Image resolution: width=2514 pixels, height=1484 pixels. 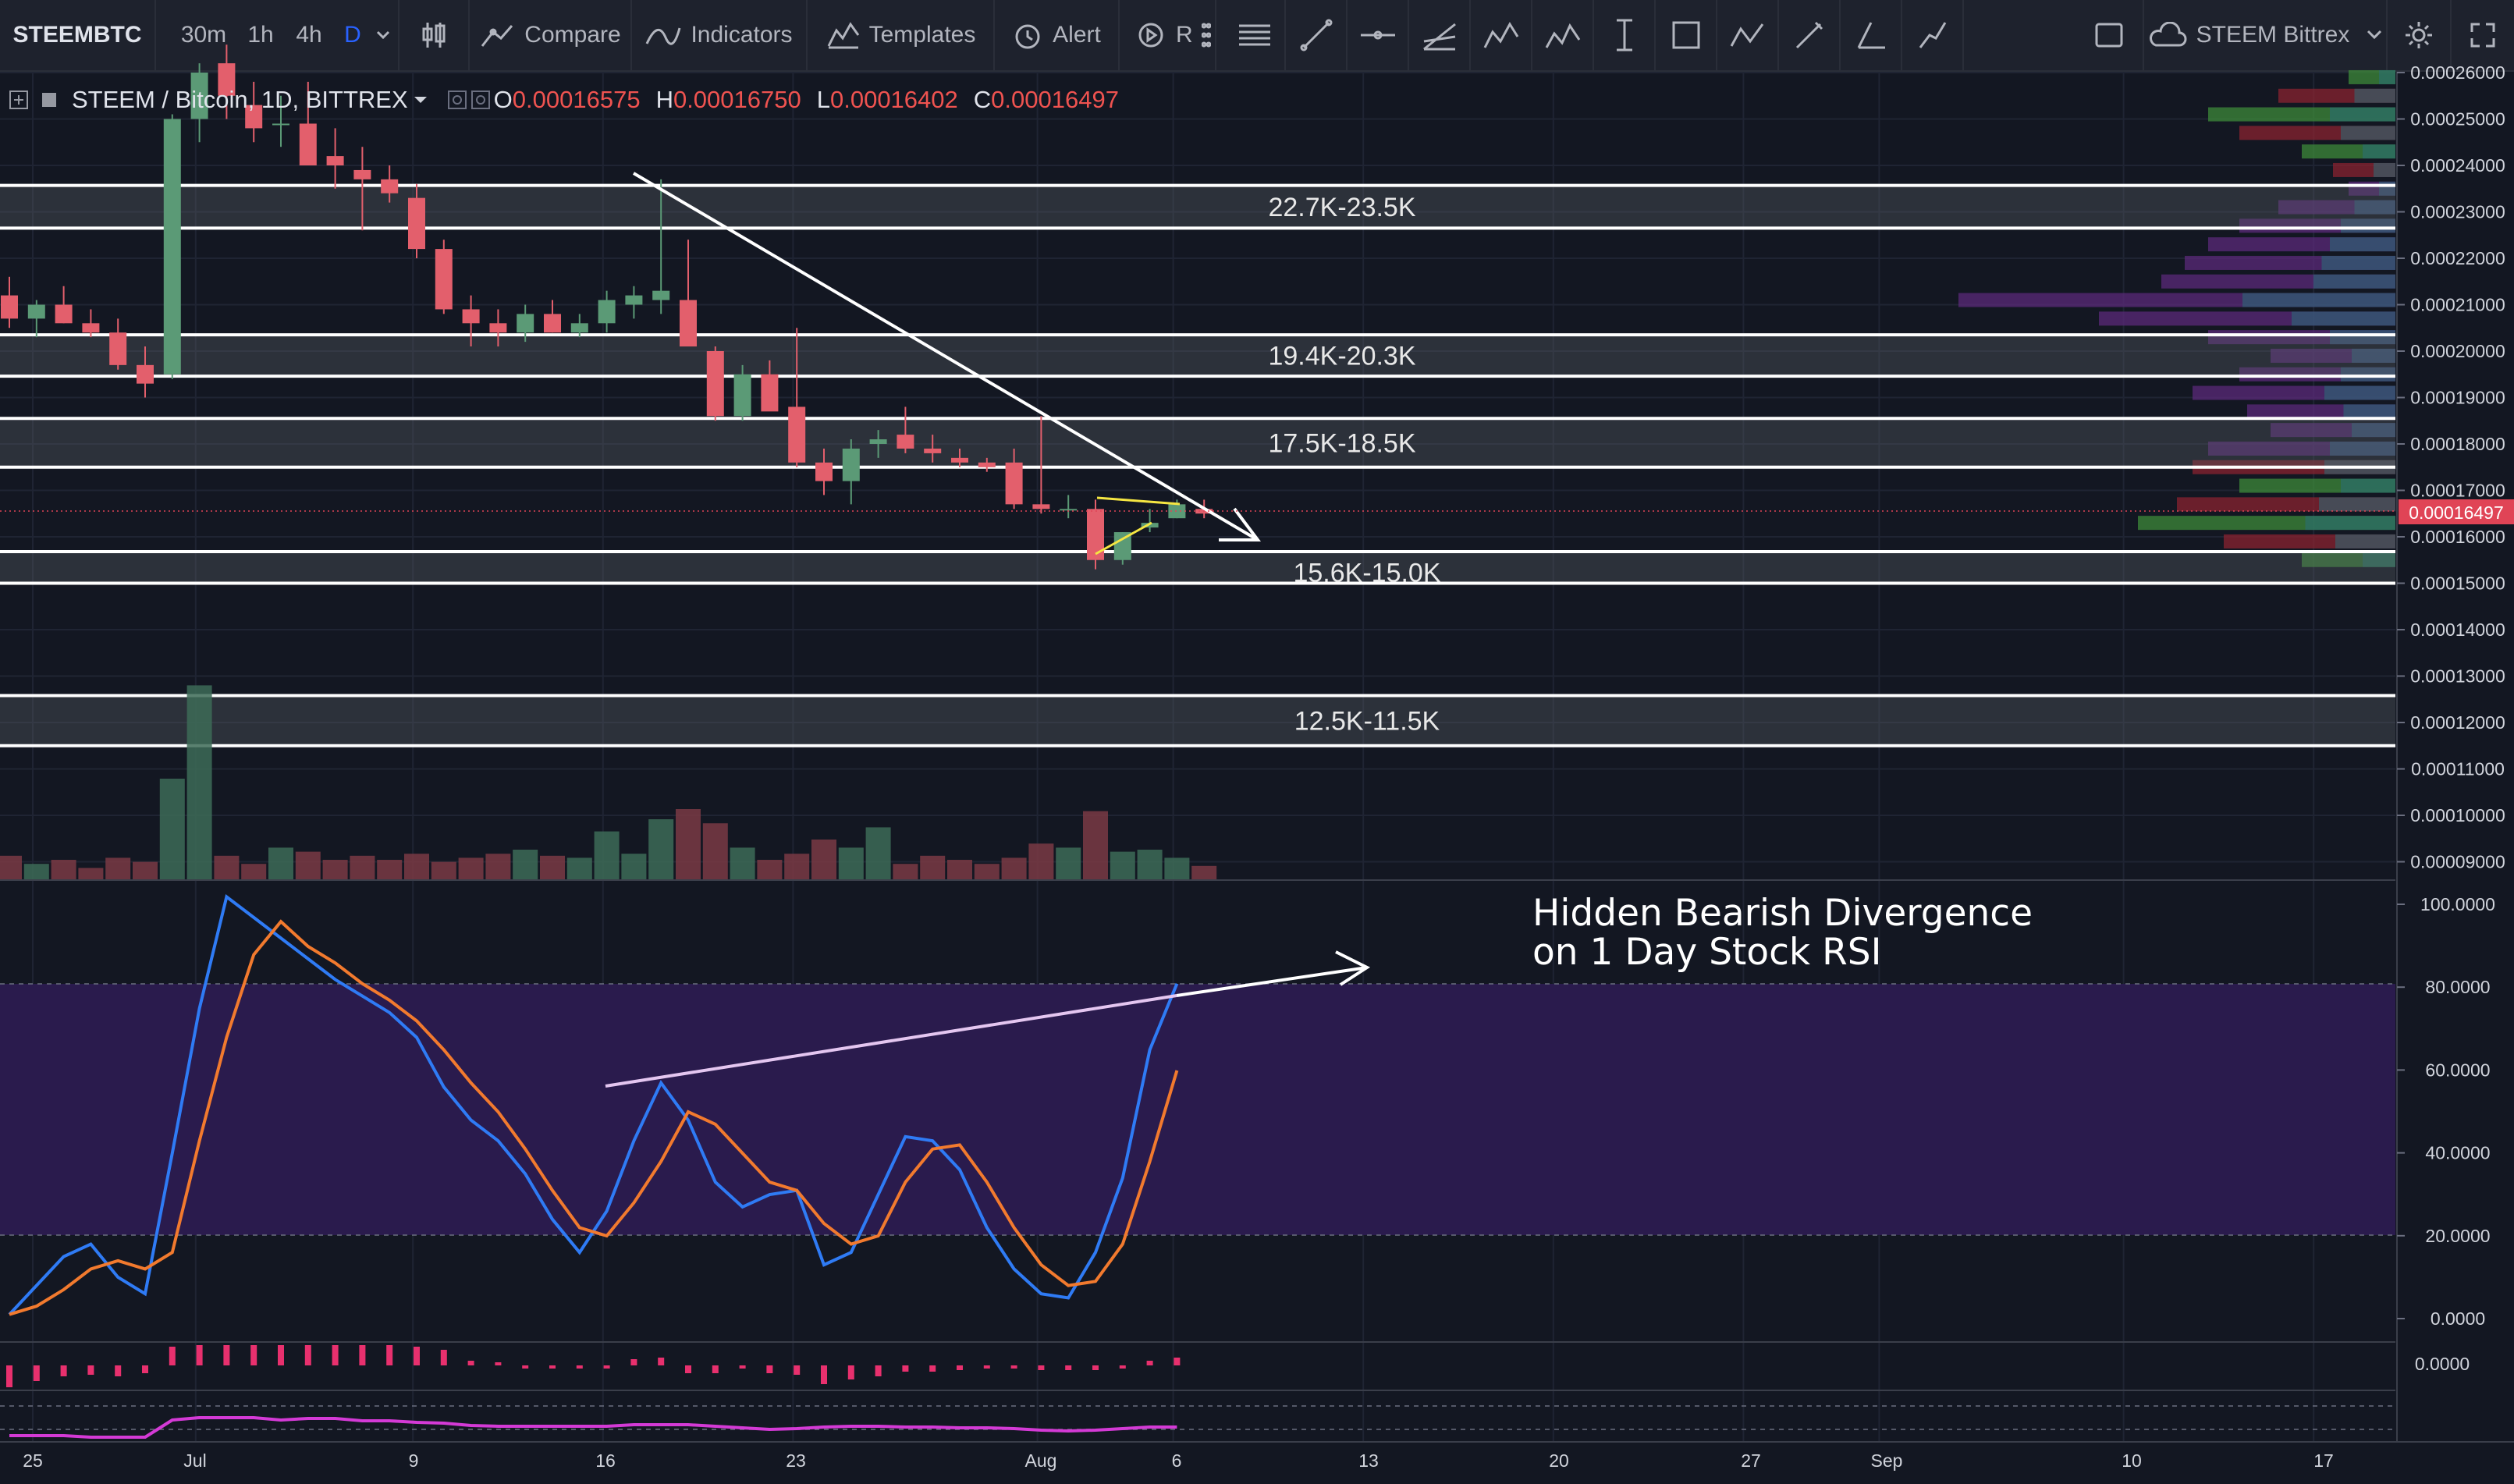 I want to click on settings-button, so click(x=2420, y=35).